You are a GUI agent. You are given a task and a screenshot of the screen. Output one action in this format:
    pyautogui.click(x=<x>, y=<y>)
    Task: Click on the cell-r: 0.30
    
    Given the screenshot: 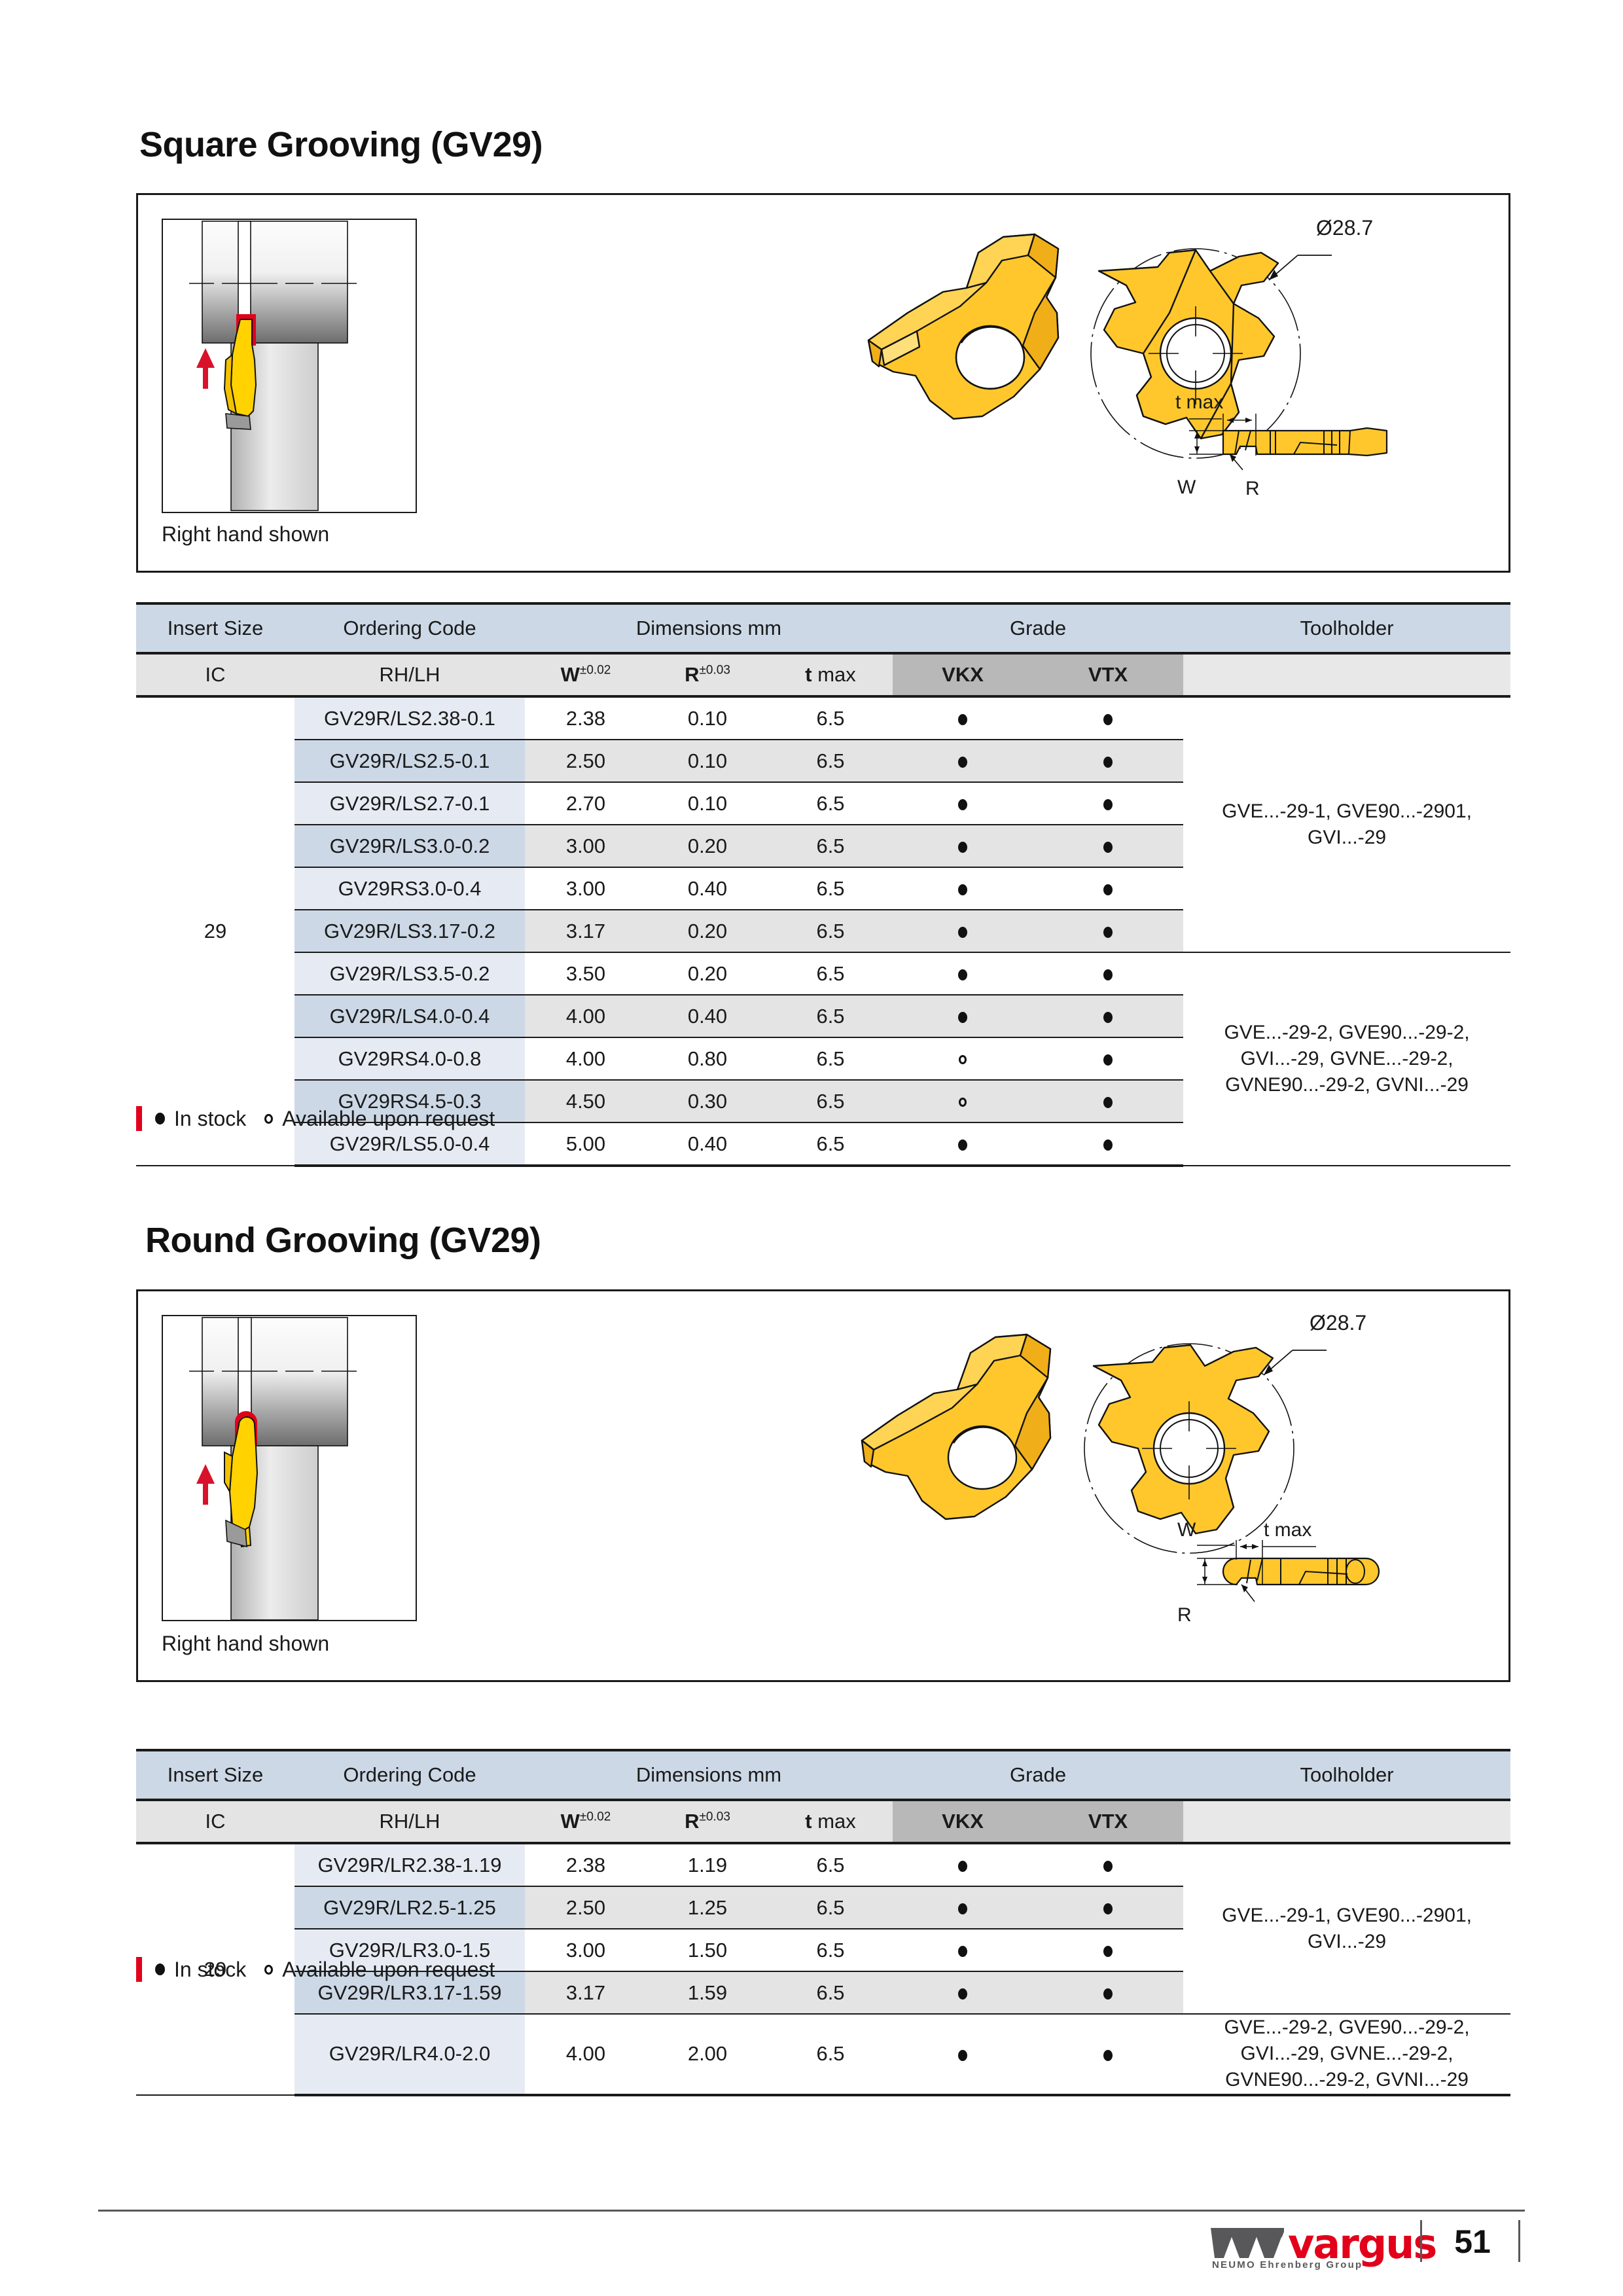 What is the action you would take?
    pyautogui.click(x=708, y=1101)
    